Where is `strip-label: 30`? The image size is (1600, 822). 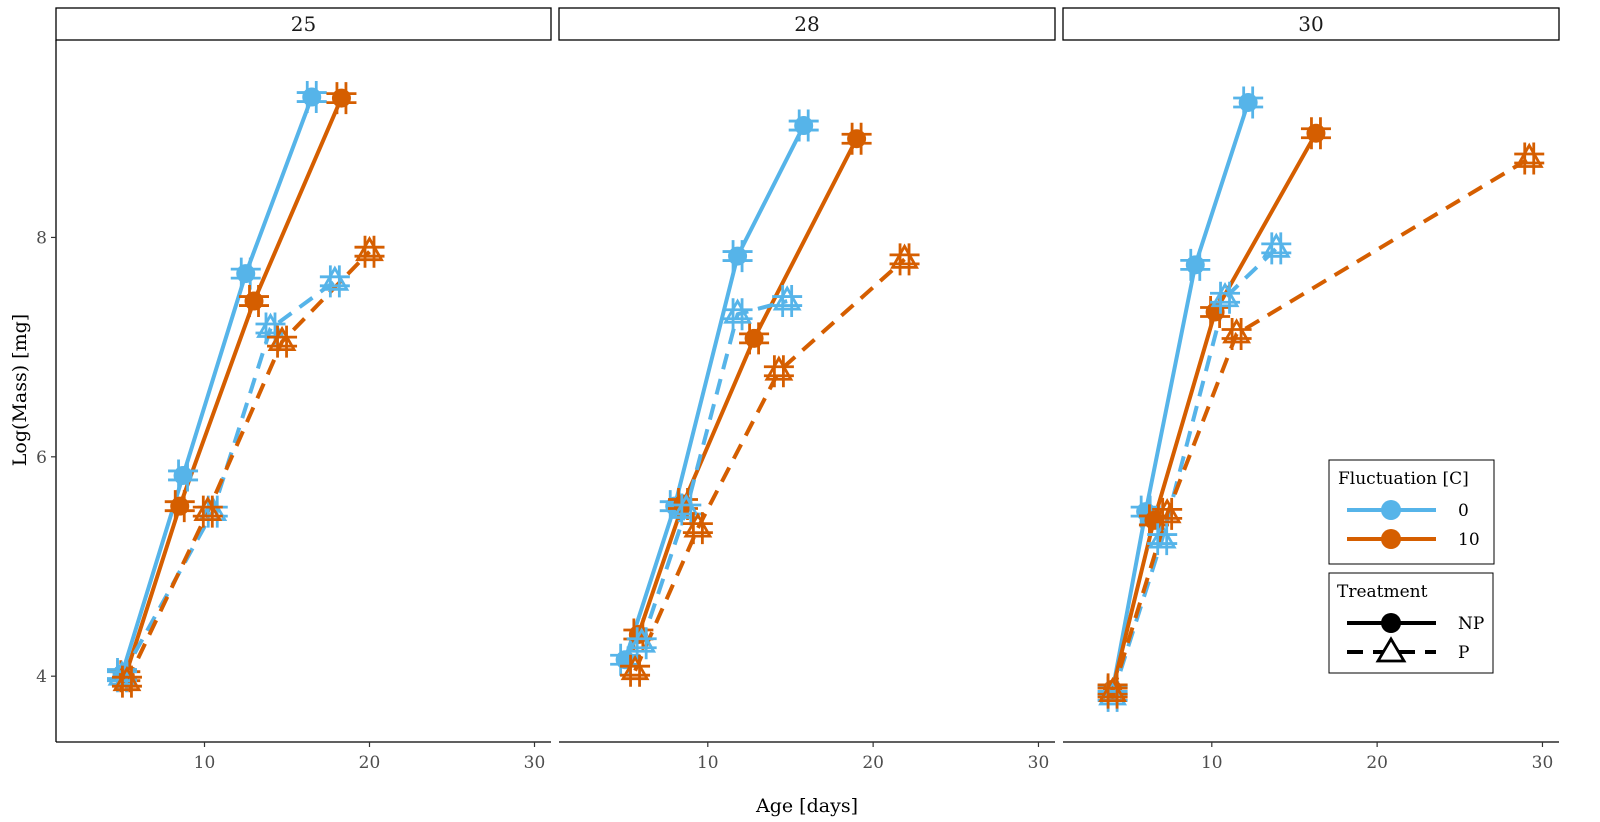 strip-label: 30 is located at coordinates (1310, 24).